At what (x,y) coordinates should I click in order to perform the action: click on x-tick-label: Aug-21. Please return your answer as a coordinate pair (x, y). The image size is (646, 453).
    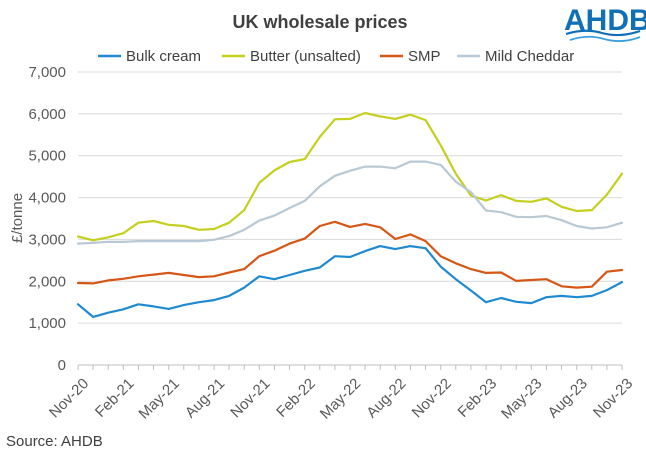
    Looking at the image, I should click on (205, 398).